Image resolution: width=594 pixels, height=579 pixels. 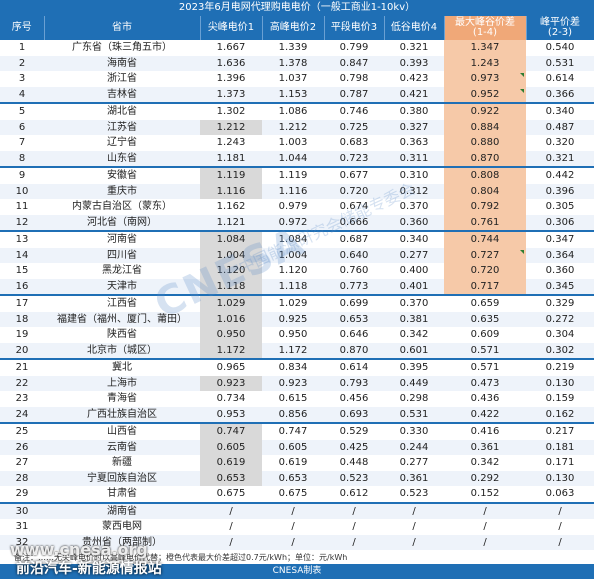 What do you see at coordinates (22, 127) in the screenshot?
I see `cell-no: 6` at bounding box center [22, 127].